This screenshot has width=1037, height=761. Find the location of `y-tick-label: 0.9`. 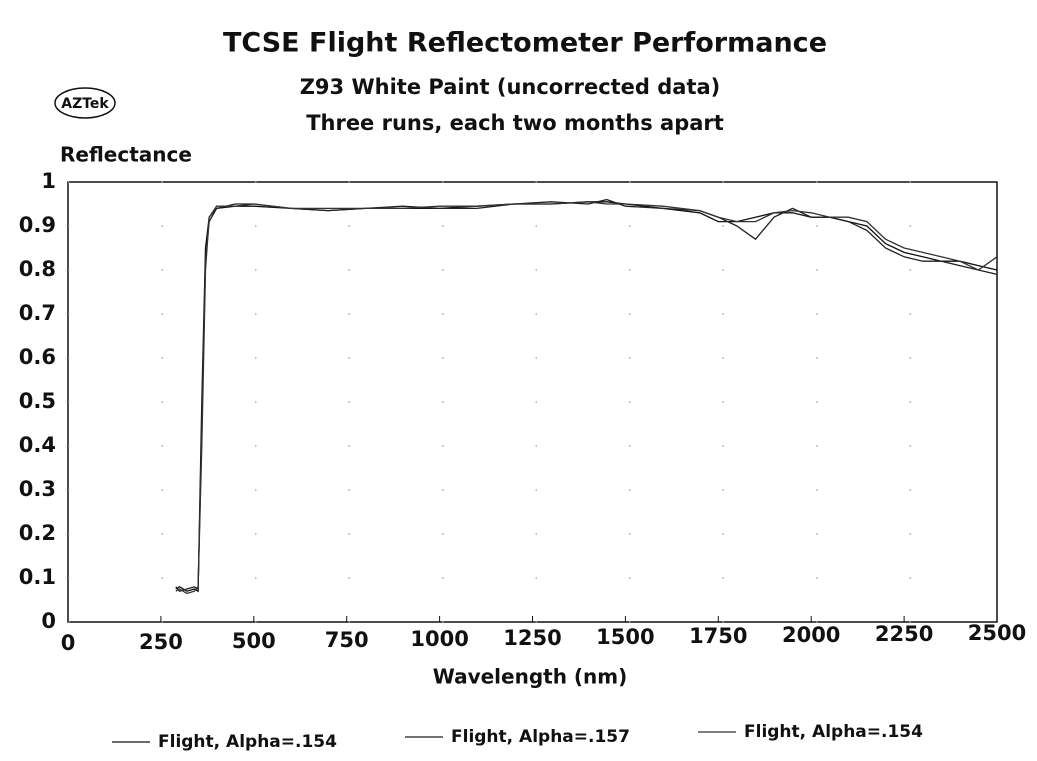

y-tick-label: 0.9 is located at coordinates (37, 225).